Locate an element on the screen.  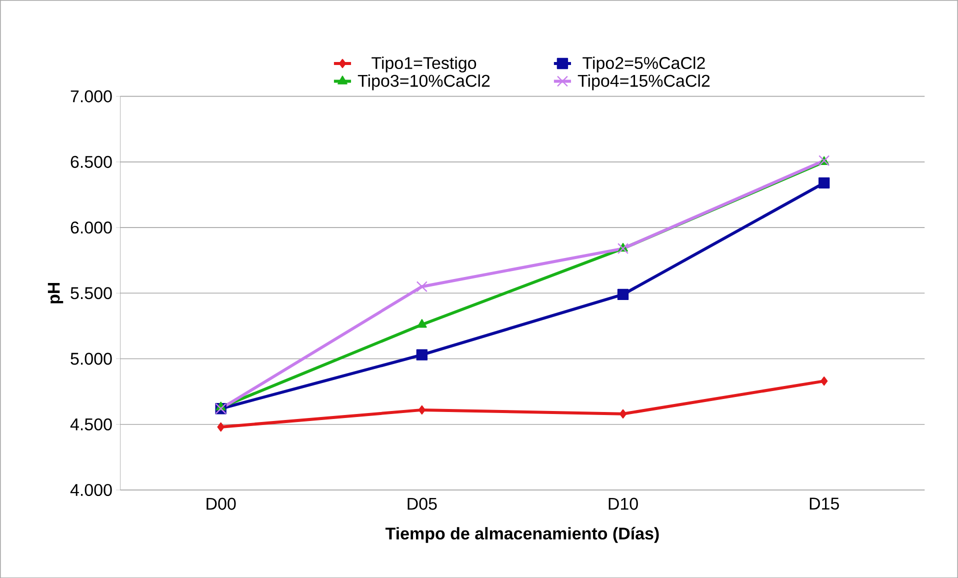
legend-label: Tipo2=5%CaCl2 is located at coordinates (643, 64).